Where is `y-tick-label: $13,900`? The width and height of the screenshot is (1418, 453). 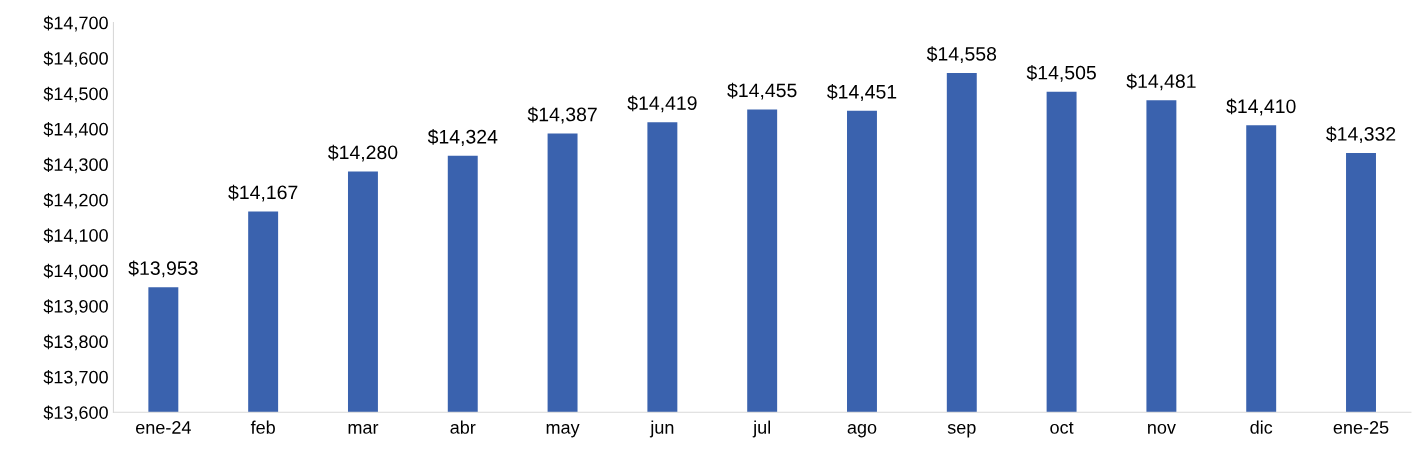 y-tick-label: $13,900 is located at coordinates (75, 307).